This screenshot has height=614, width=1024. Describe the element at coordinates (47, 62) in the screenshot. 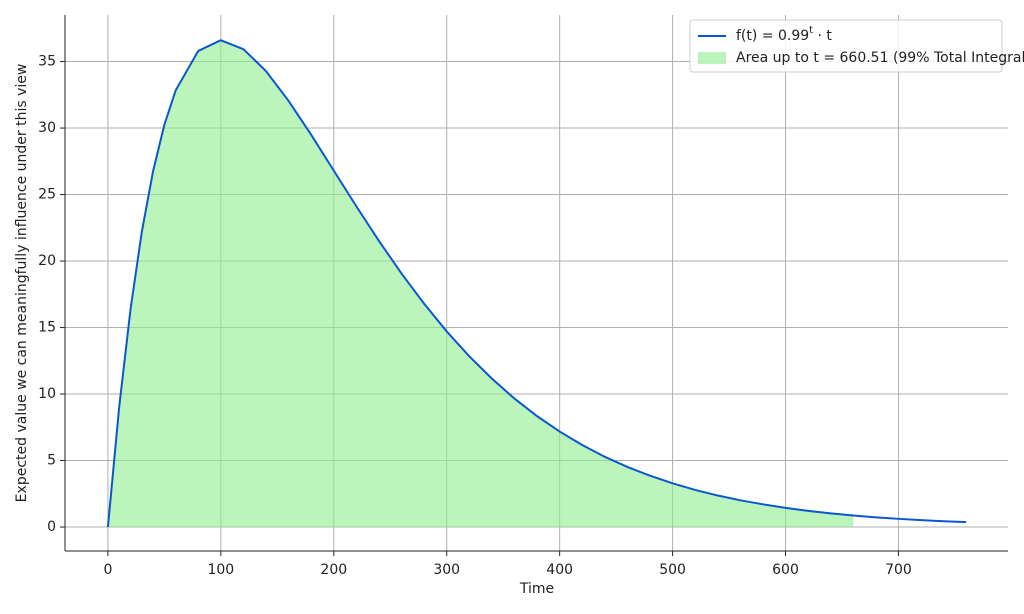

I see `y-tick-label: 35` at that location.